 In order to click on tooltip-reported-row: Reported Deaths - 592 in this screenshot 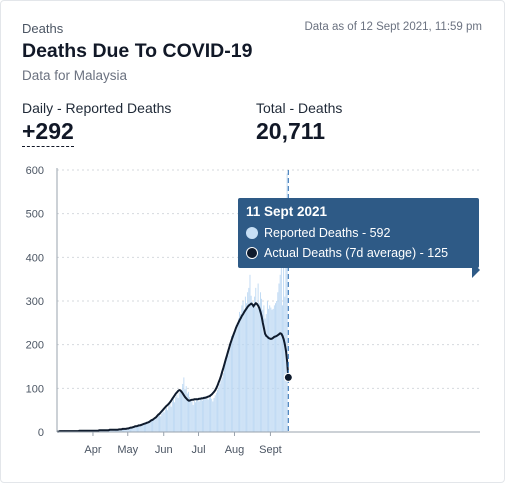, I will do `click(358, 233)`.